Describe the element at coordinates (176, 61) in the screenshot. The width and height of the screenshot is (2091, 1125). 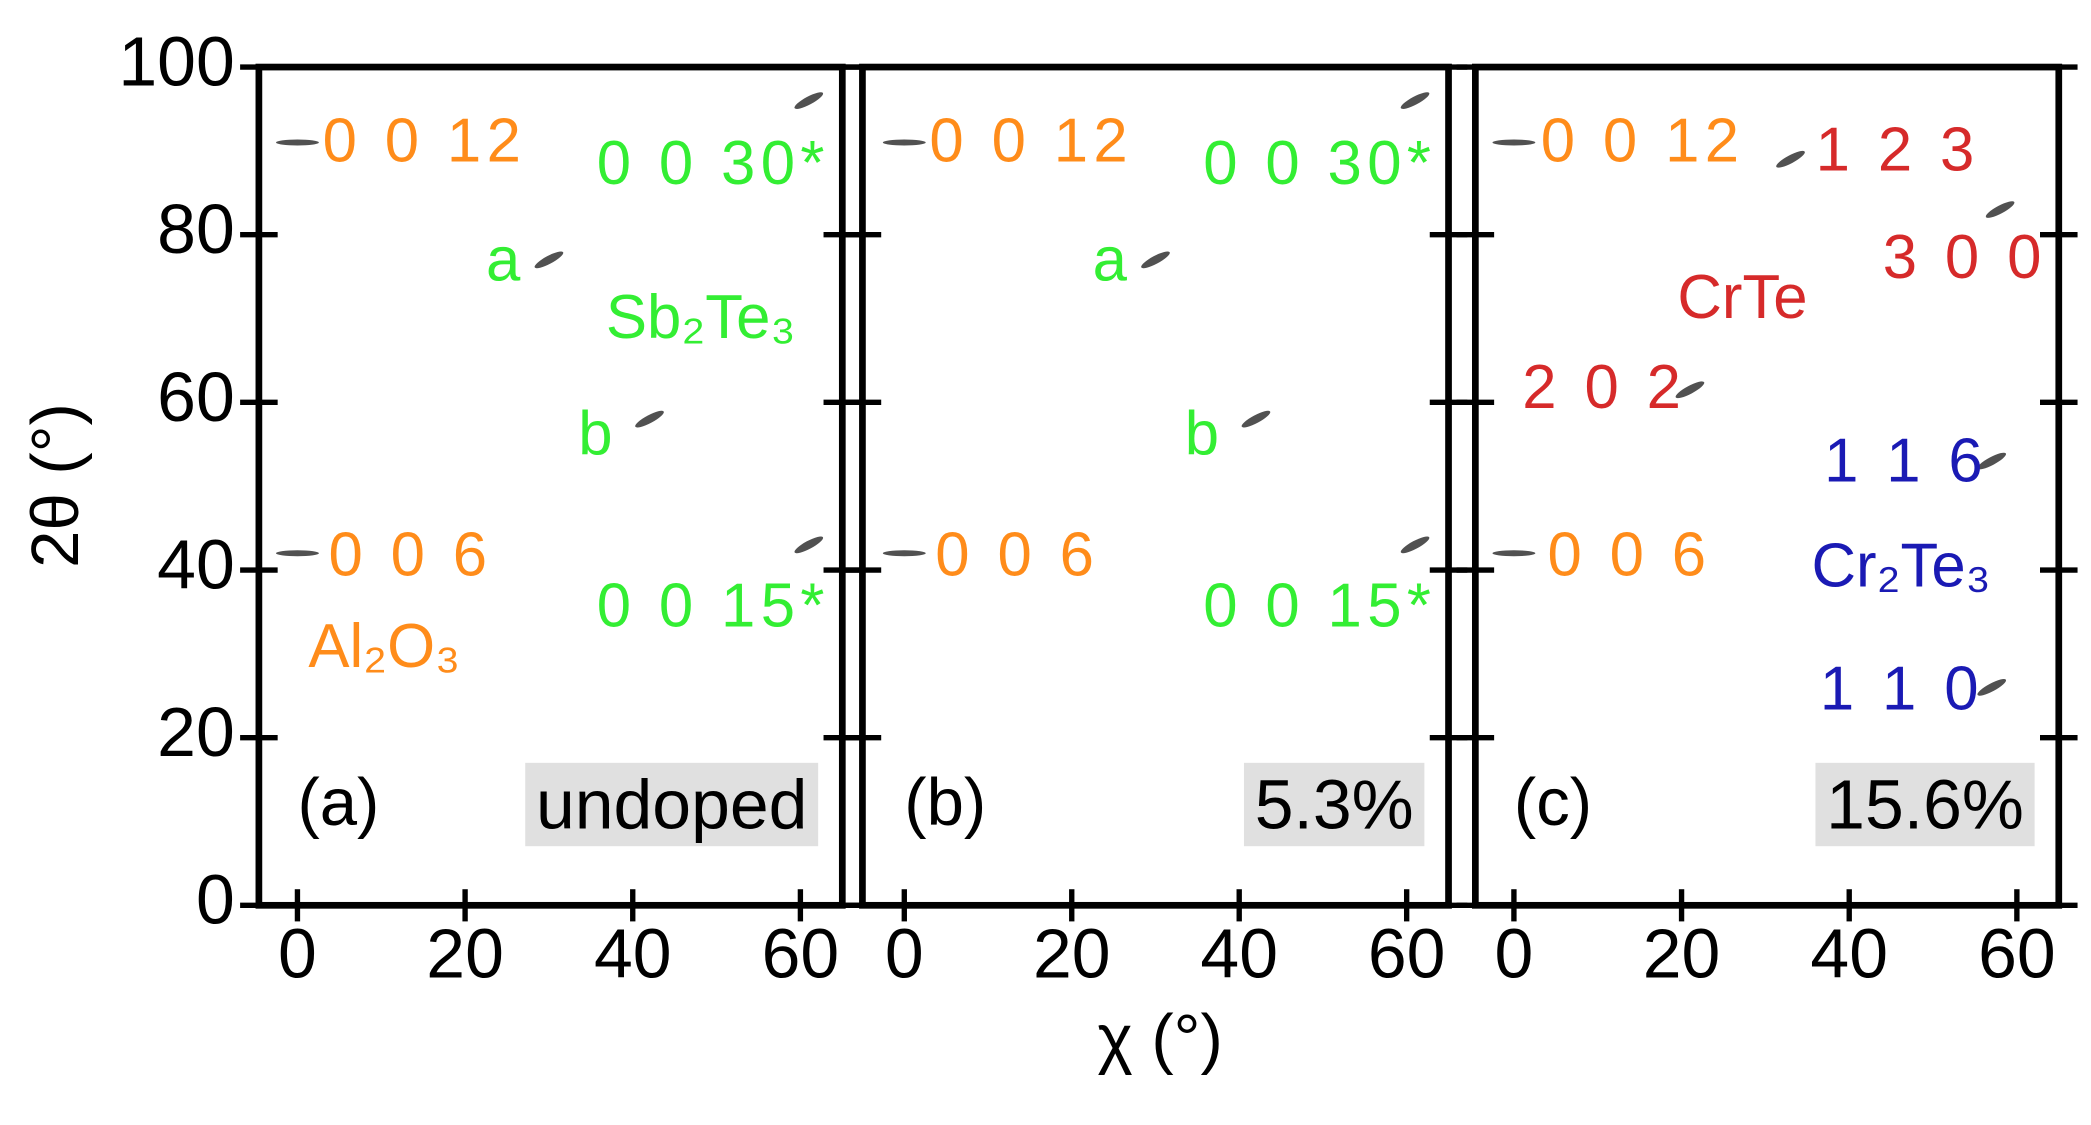
I see `y-tick-label: 100` at that location.